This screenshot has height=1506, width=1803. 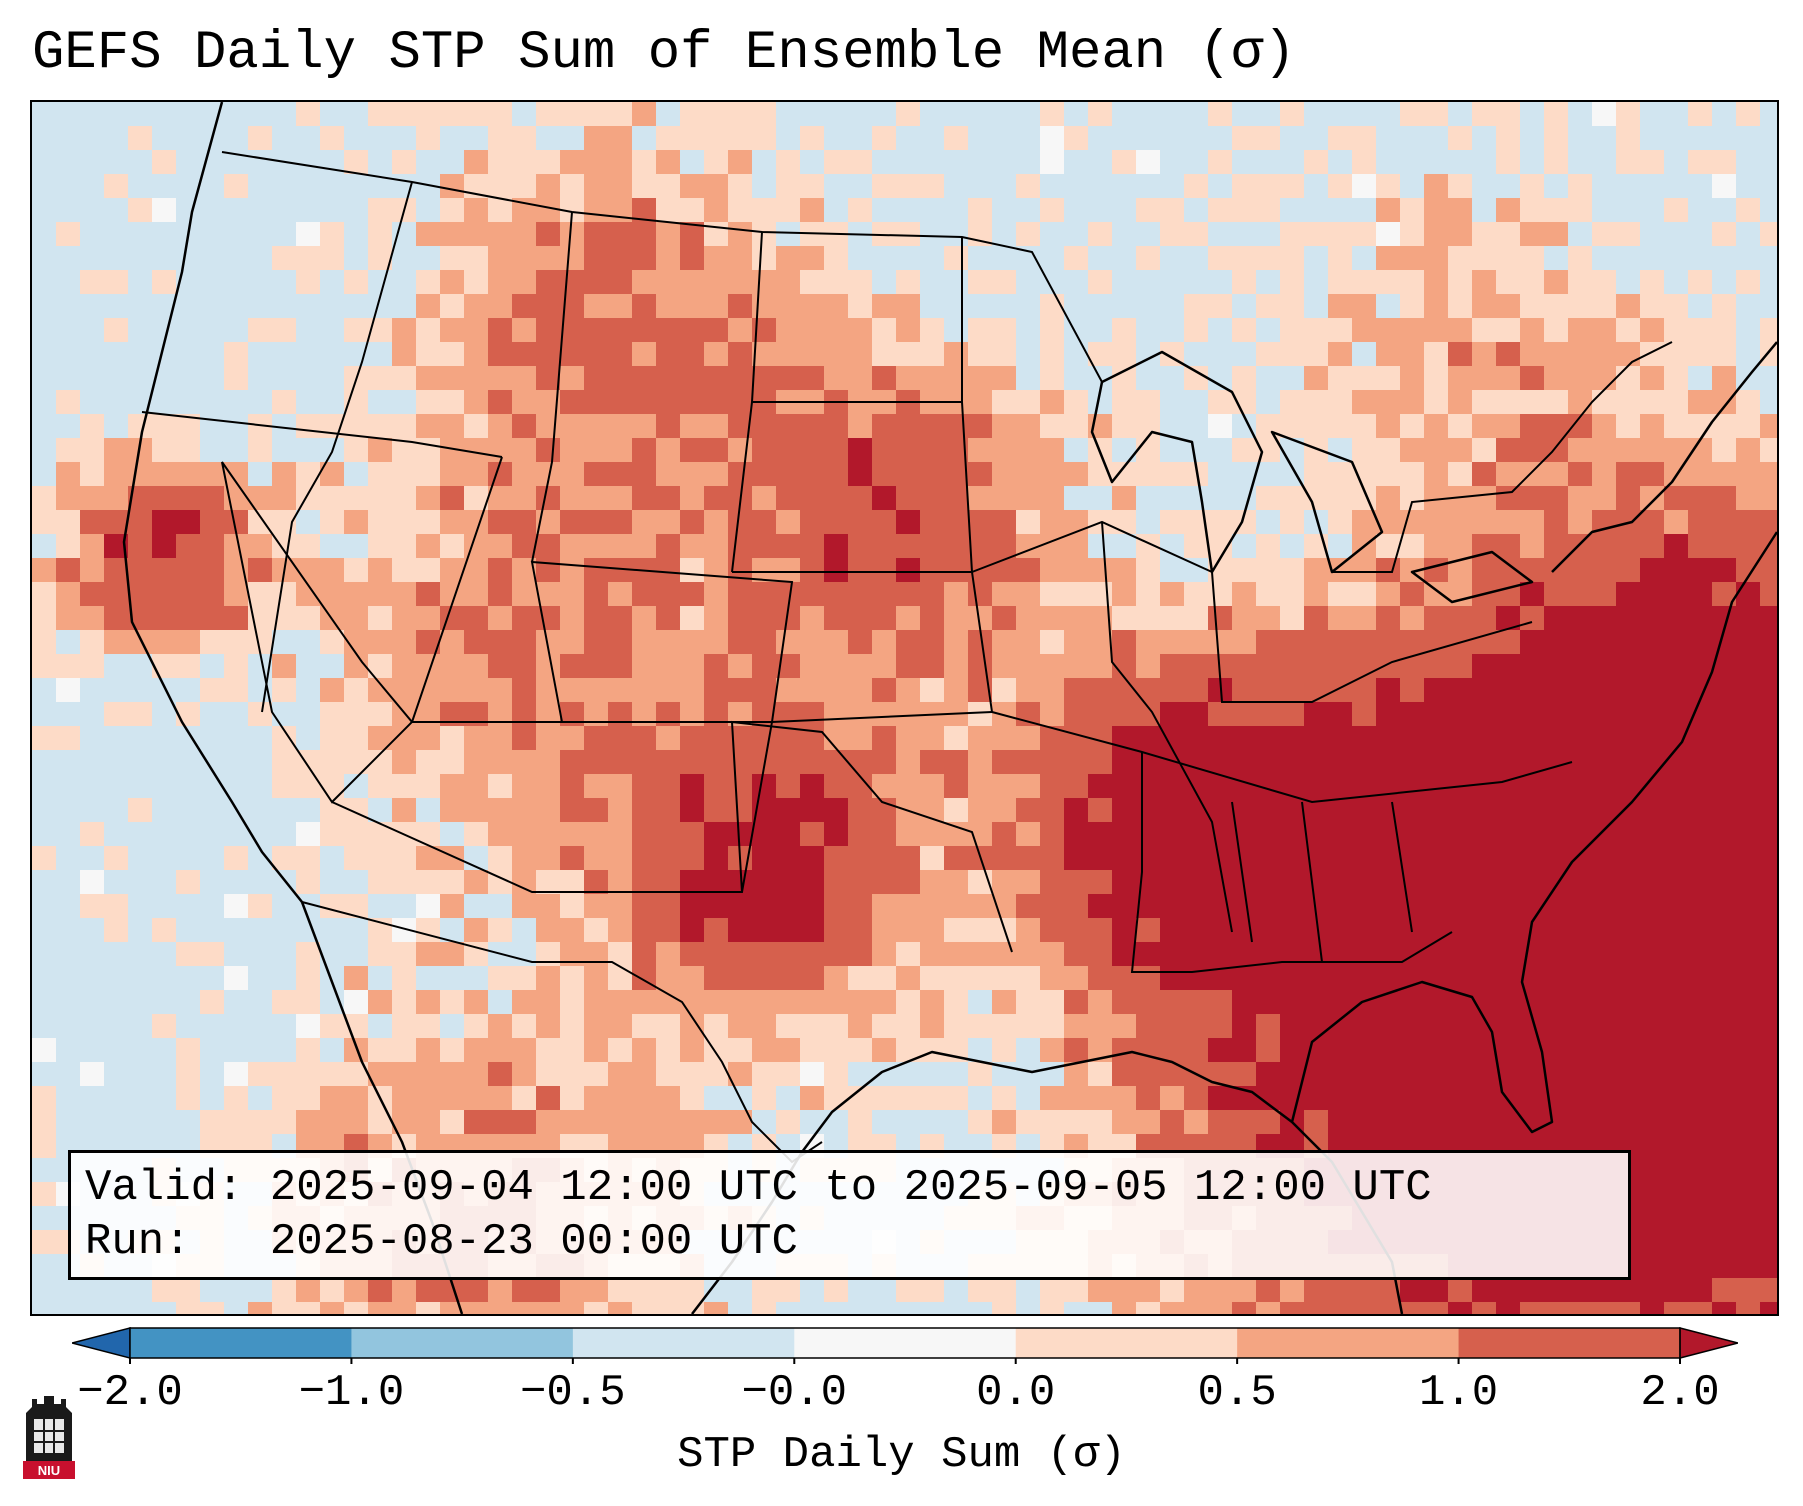 I want to click on colorbar-segment, so click(x=241, y=1343).